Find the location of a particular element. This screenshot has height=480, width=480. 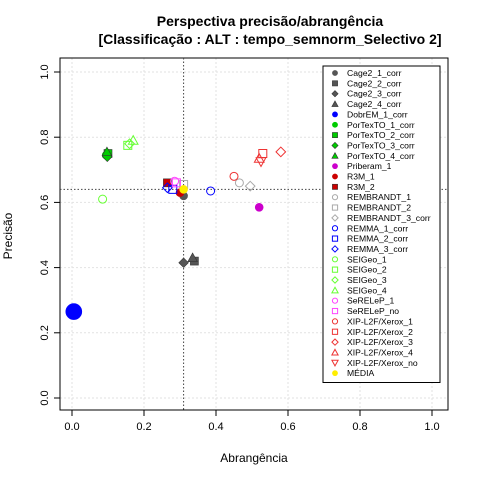

legend-entry-label: SeRELeP_no is located at coordinates (373, 311).